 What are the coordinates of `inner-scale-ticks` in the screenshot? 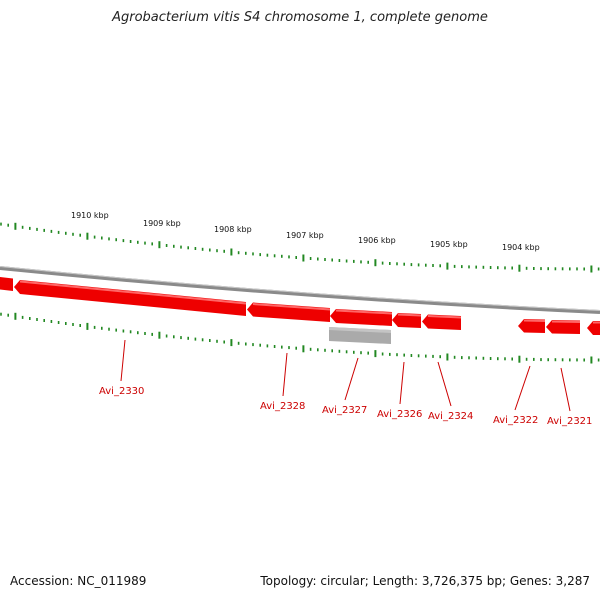 It's located at (300, 338).